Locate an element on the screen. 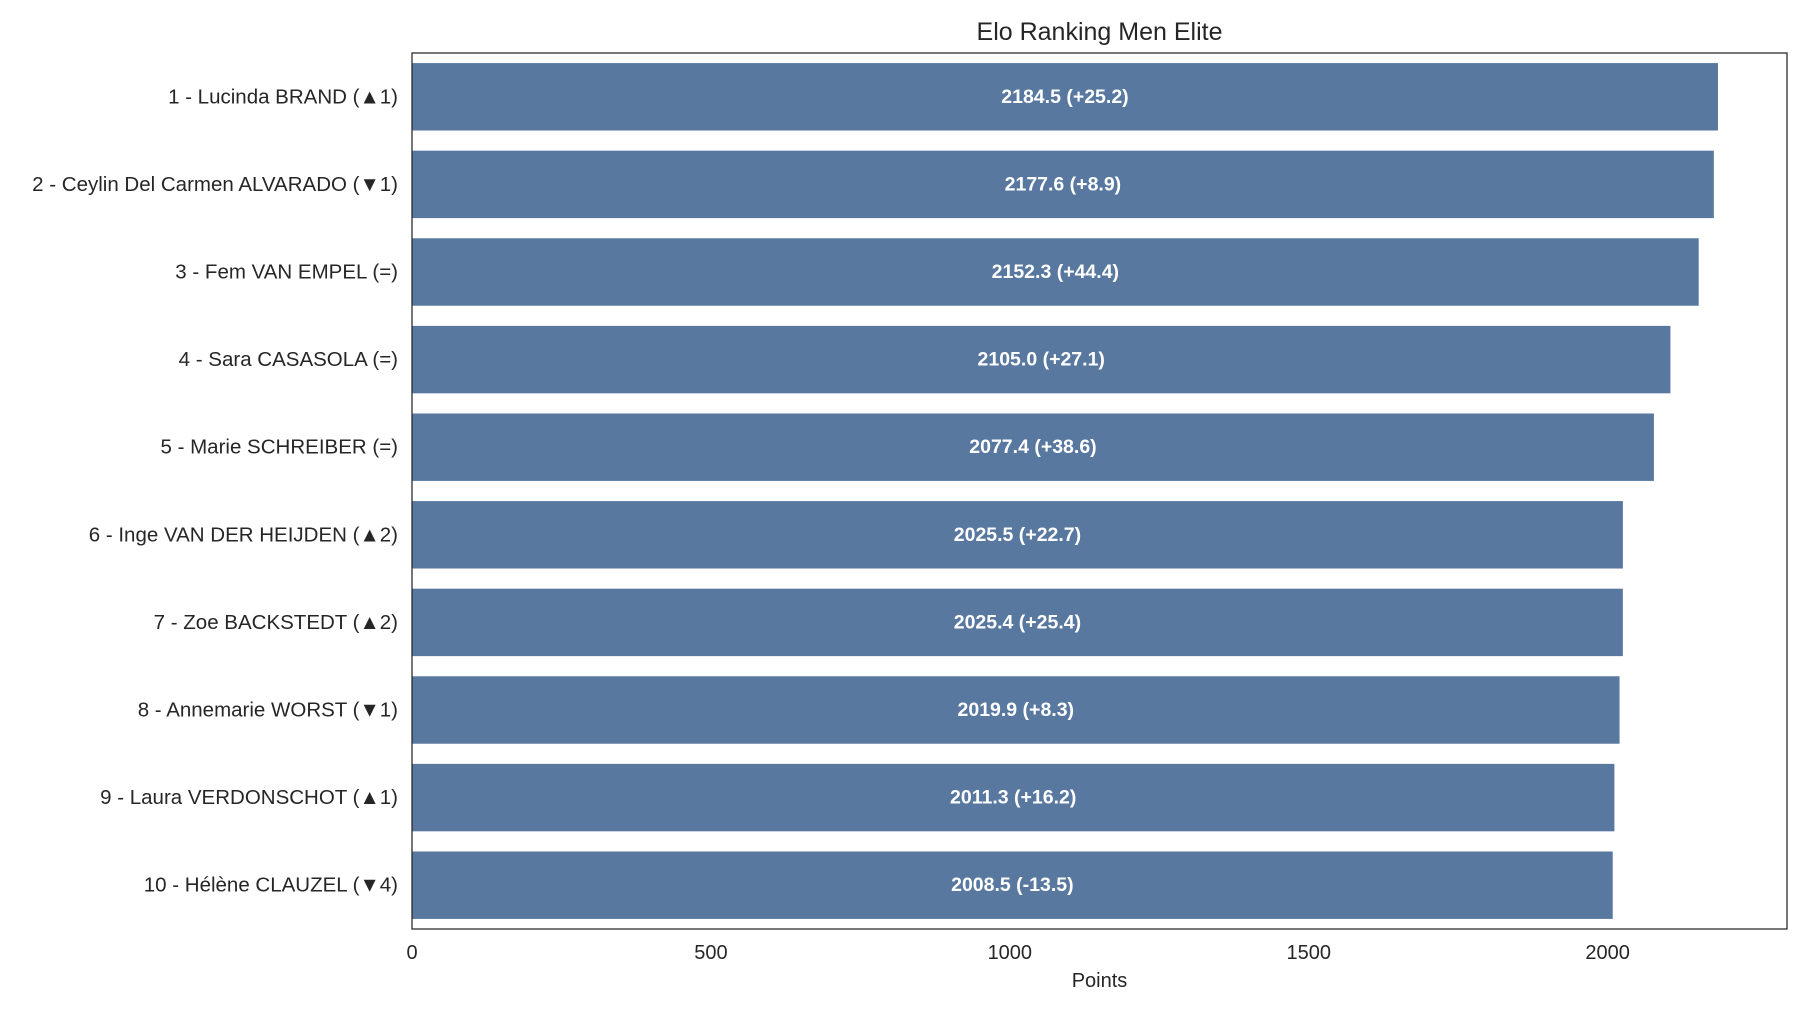 The height and width of the screenshot is (1012, 1800). y-tick-label: 4 - Sara CASASOLA (=) is located at coordinates (288, 359).